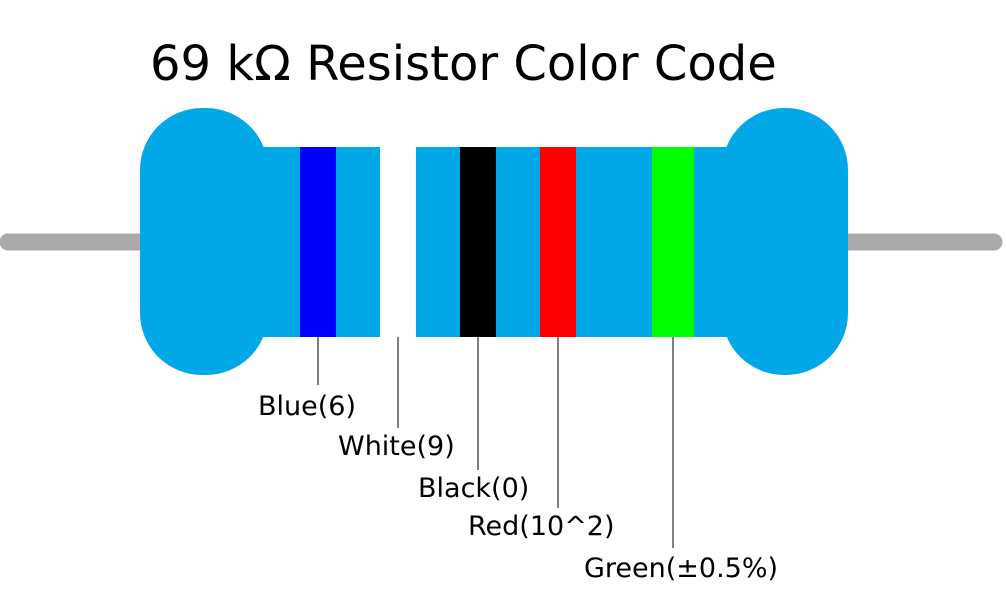 The image size is (1006, 607). What do you see at coordinates (396, 446) in the screenshot?
I see `band-label: White(9)` at bounding box center [396, 446].